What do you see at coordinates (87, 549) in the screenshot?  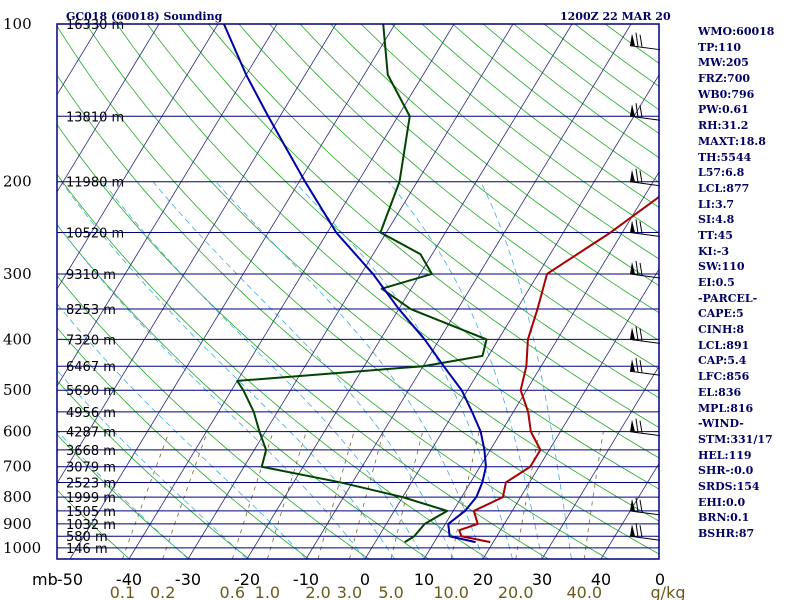 I see `height-label: 146 m` at bounding box center [87, 549].